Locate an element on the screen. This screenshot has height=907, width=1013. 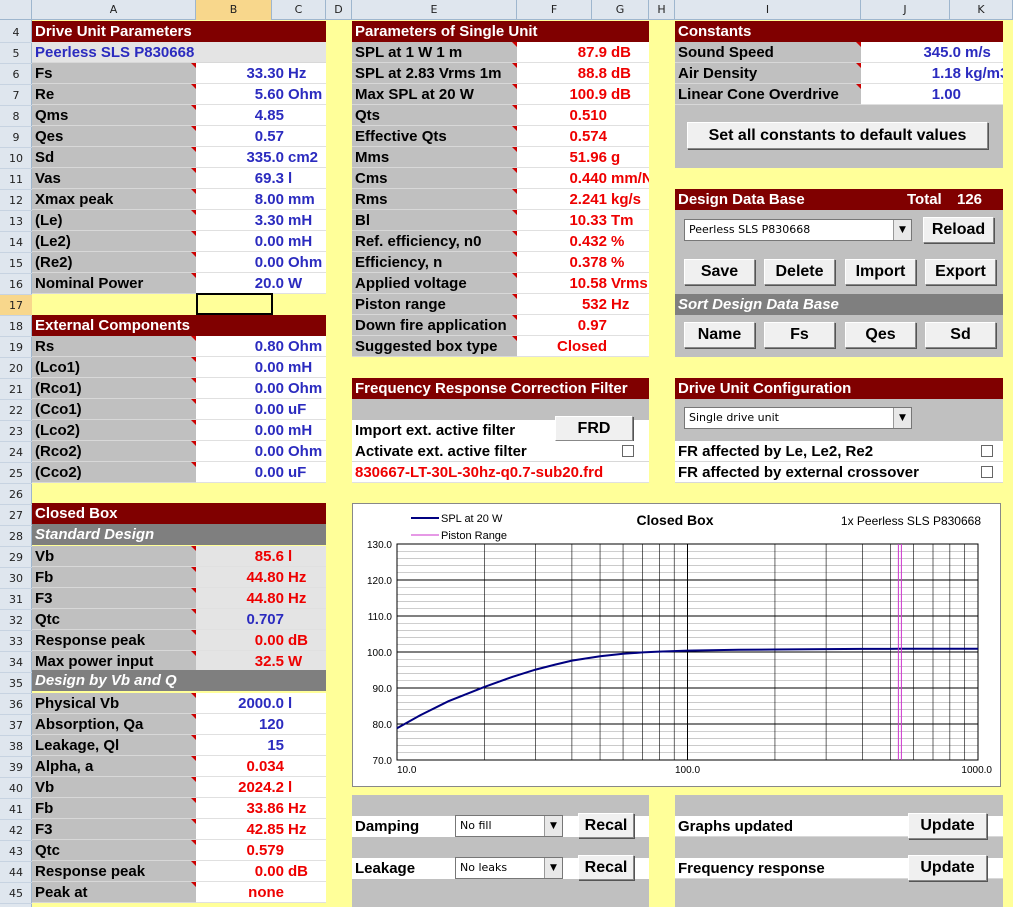
row-header: 22 is located at coordinates (16, 410).